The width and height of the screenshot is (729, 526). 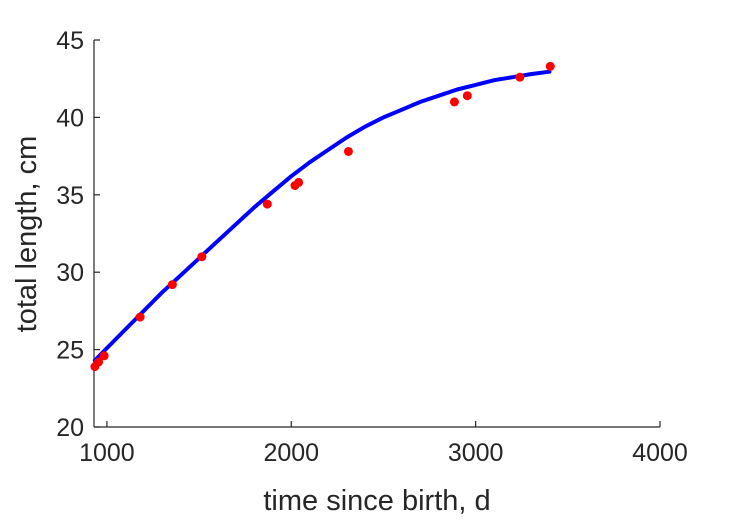 I want to click on x-tick-label: 4000, so click(x=660, y=453).